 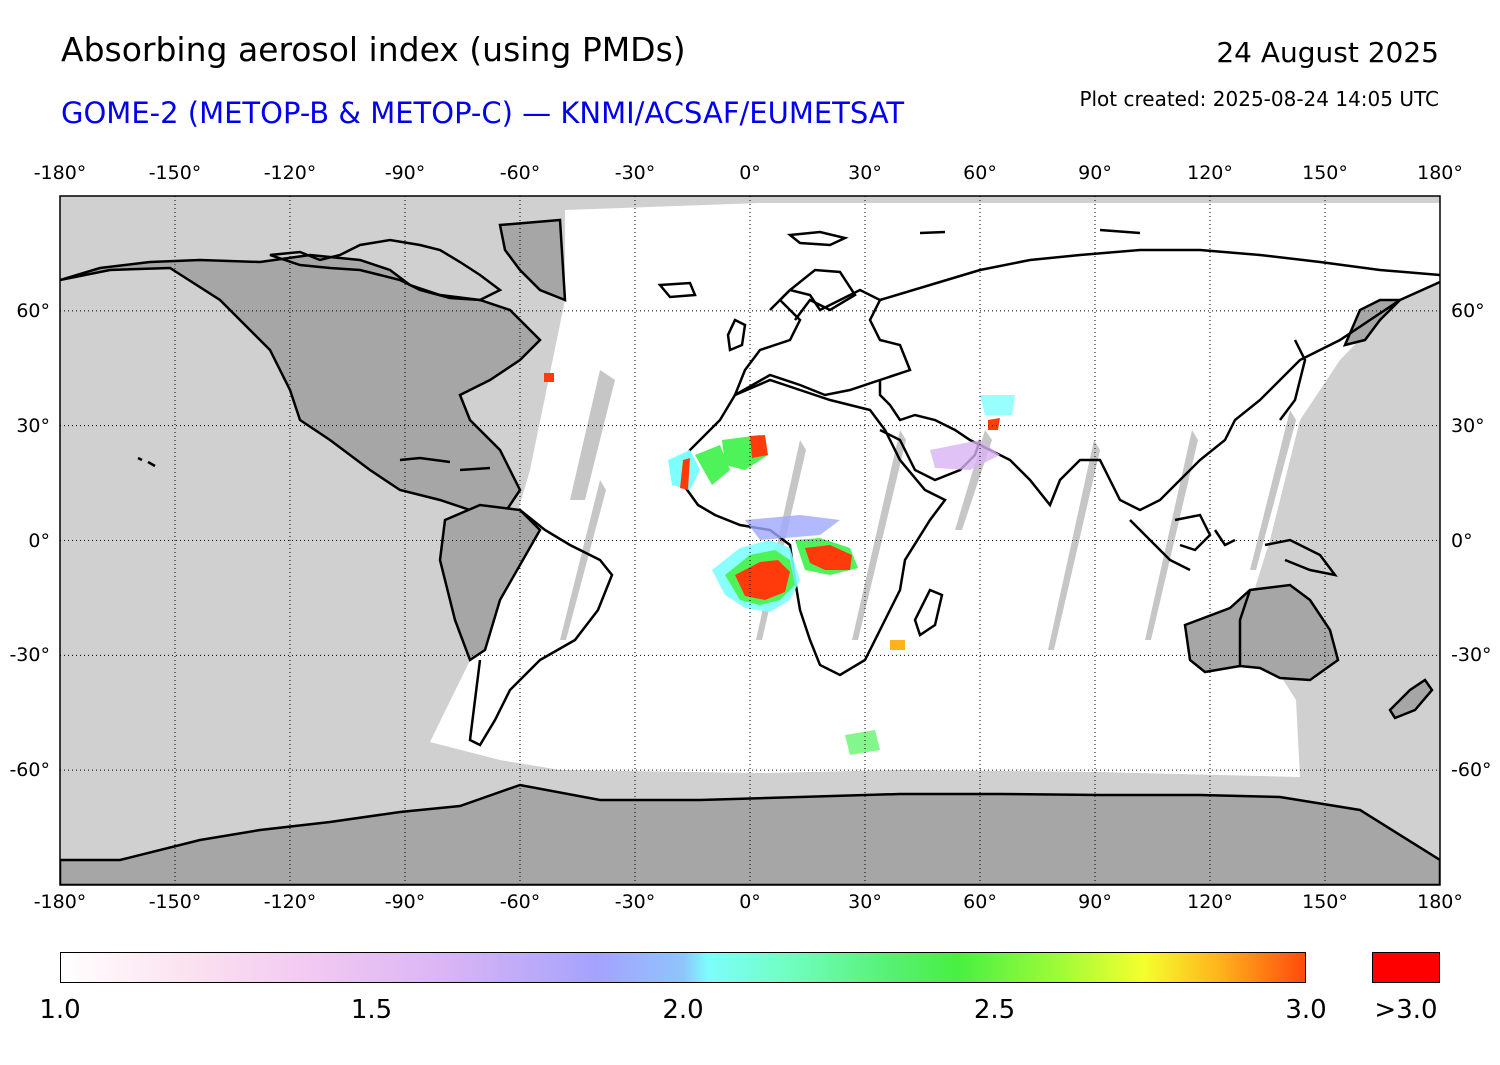 What do you see at coordinates (865, 173) in the screenshot?
I see `lon-tick-label-top: 30°` at bounding box center [865, 173].